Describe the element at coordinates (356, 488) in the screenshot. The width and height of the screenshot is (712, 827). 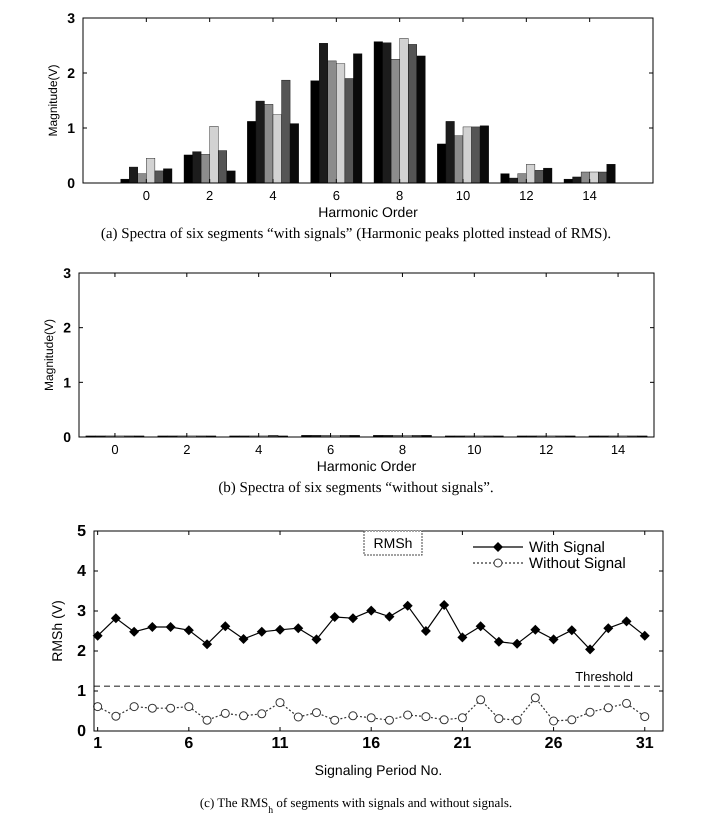
I see `text: (b) Spectra of six segments “without signals”.` at that location.